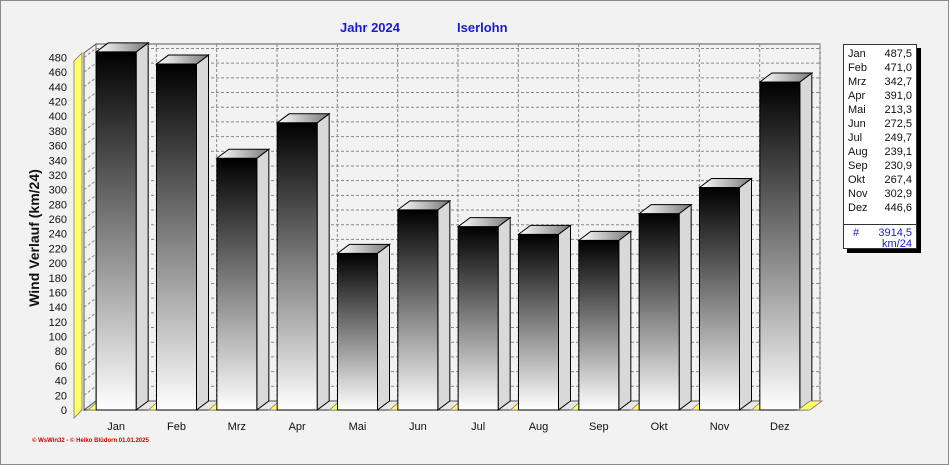  Describe the element at coordinates (58, 103) in the screenshot. I see `y-tick-label: 420` at that location.